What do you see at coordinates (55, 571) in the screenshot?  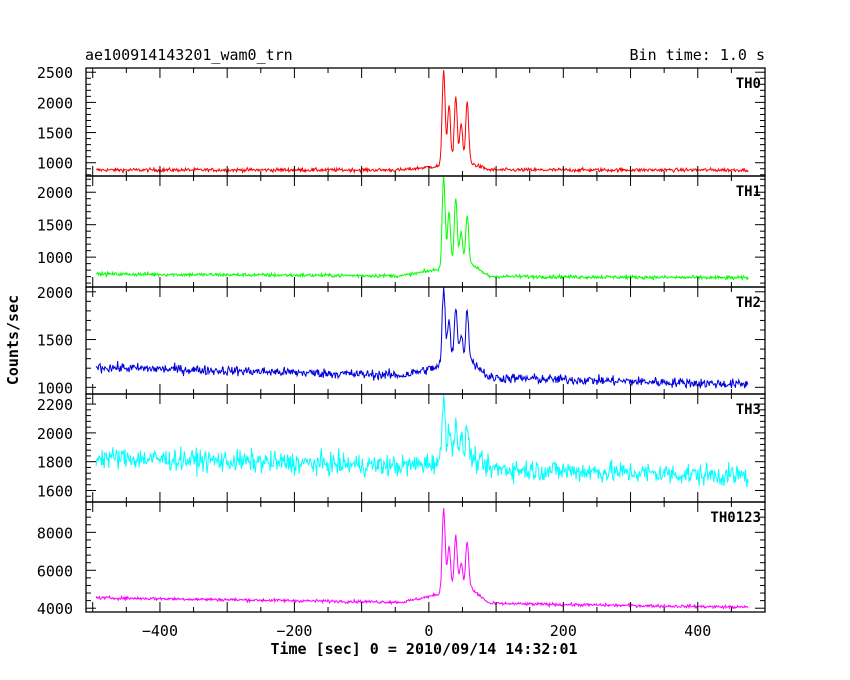 I see `y-tick-label-th0123: 6000` at bounding box center [55, 571].